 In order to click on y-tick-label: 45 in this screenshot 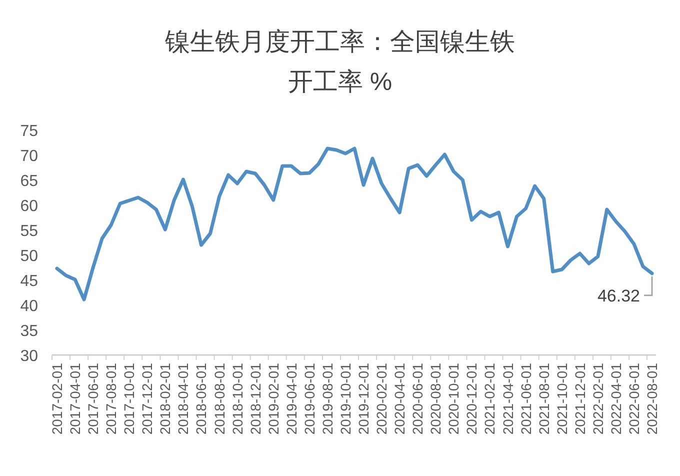, I will do `click(29, 281)`.